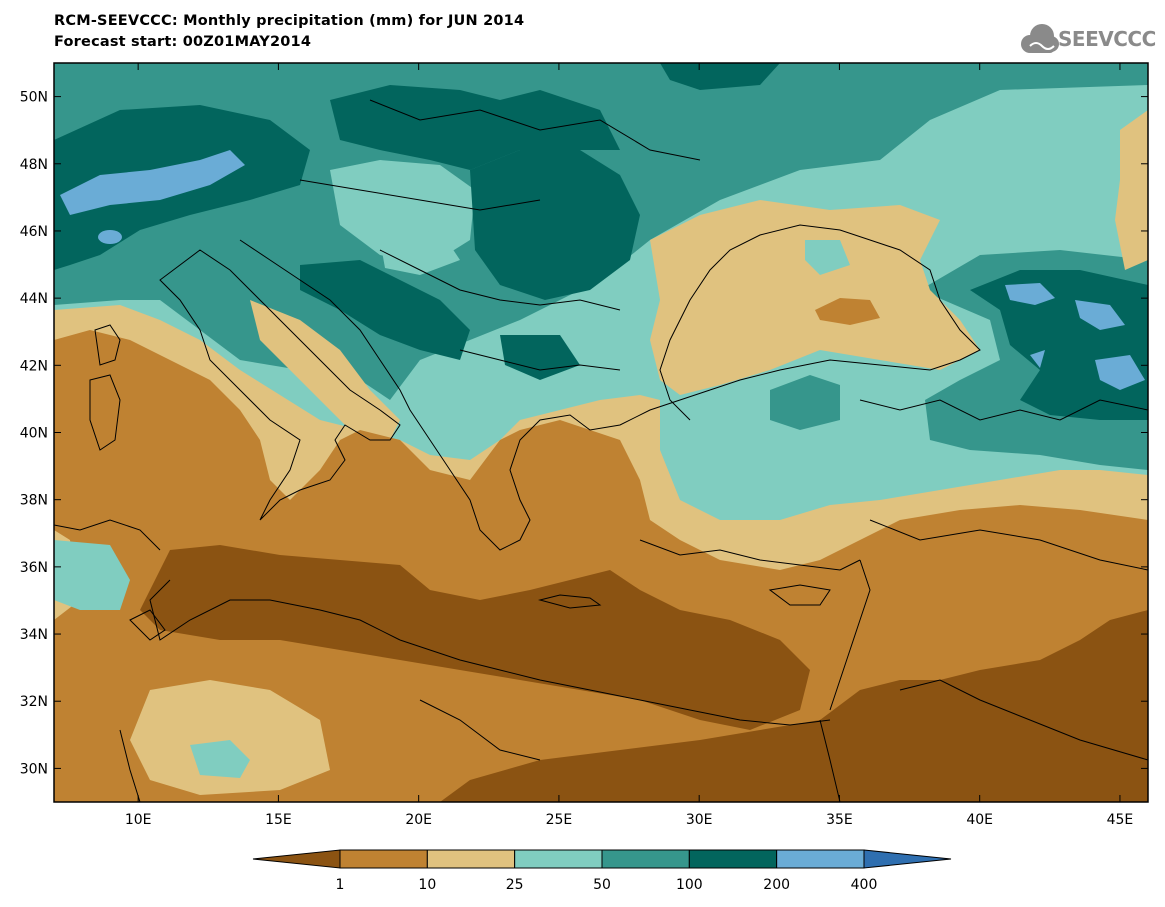 The width and height of the screenshot is (1165, 907). I want to click on lon-tick-label: 35E, so click(839, 820).